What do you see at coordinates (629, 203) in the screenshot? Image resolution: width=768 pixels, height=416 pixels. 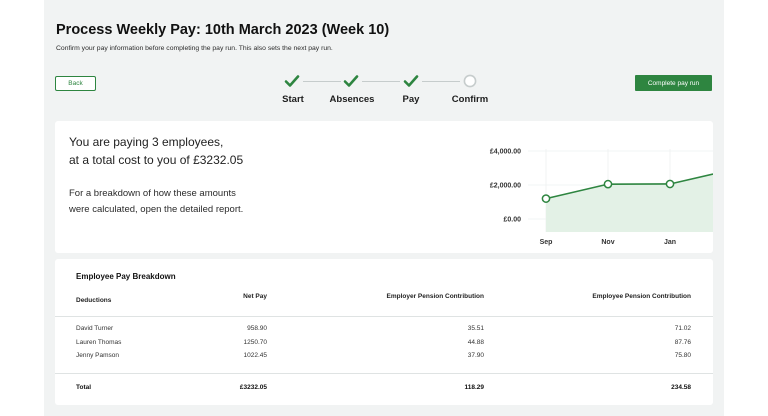 I see `chart-area-fill` at bounding box center [629, 203].